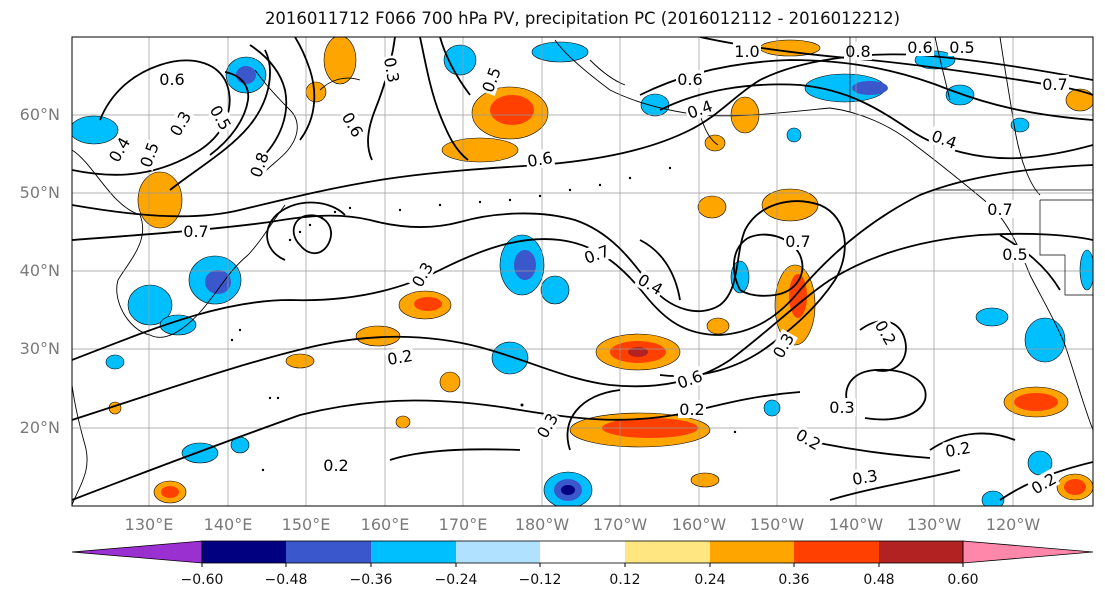 This screenshot has width=1105, height=601. What do you see at coordinates (228, 524) in the screenshot?
I see `longitude-label: 140°E` at bounding box center [228, 524].